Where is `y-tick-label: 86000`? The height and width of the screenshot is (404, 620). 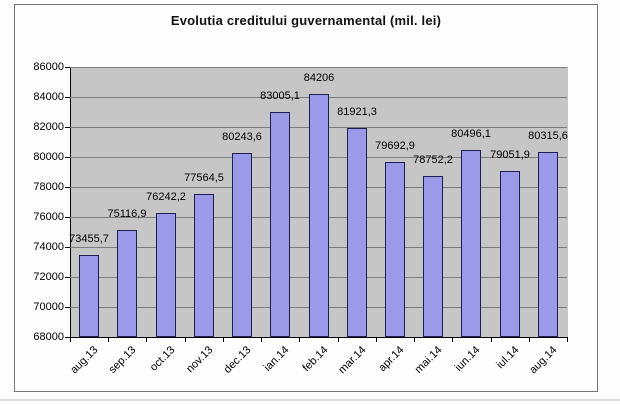 y-tick-label: 86000 is located at coordinates (48, 67).